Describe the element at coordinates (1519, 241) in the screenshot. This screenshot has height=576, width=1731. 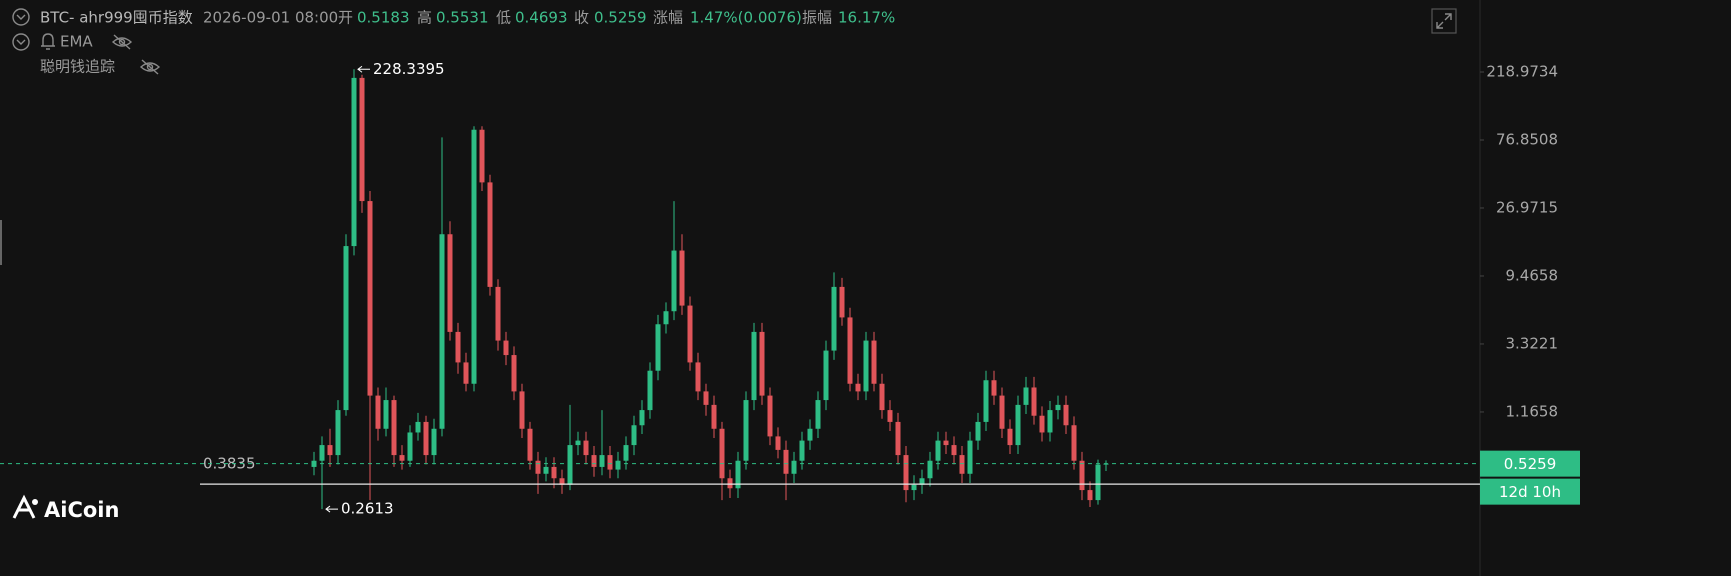
I see `axis-layer: 218.9734 76.8508 26.9715 9.4658 3.3221 1.1658` at that location.